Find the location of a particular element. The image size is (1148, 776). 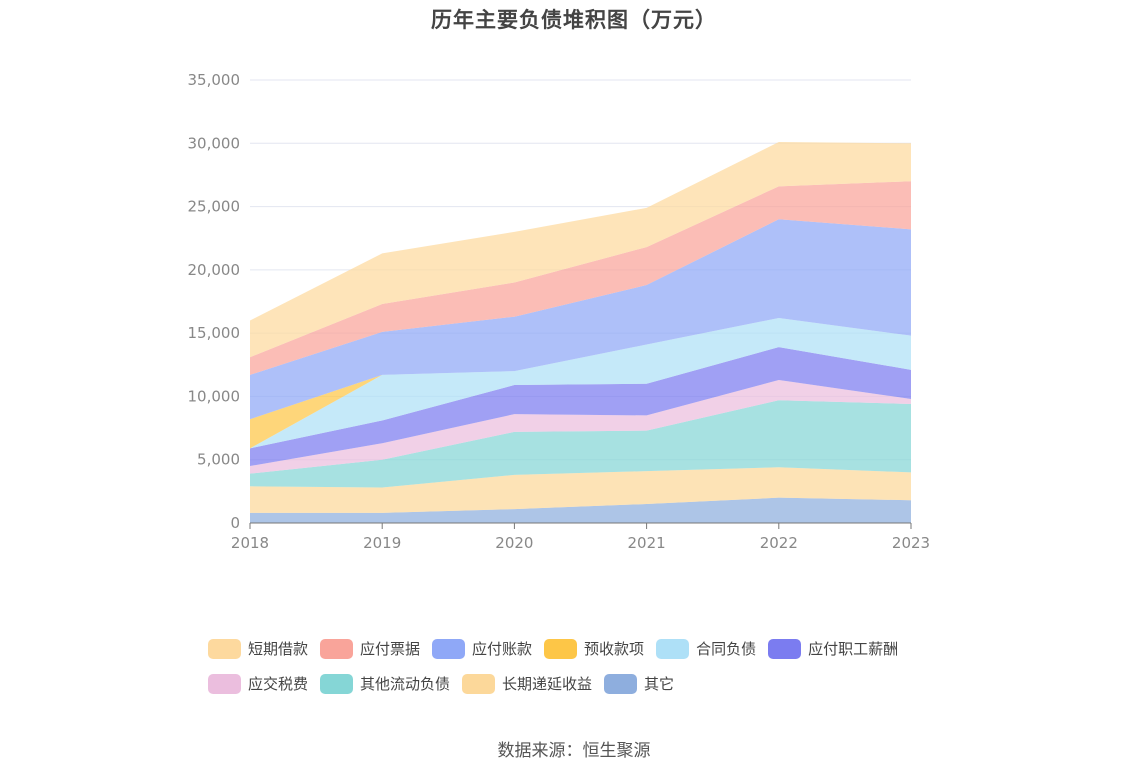

x-tick-label: 2023 is located at coordinates (911, 543).